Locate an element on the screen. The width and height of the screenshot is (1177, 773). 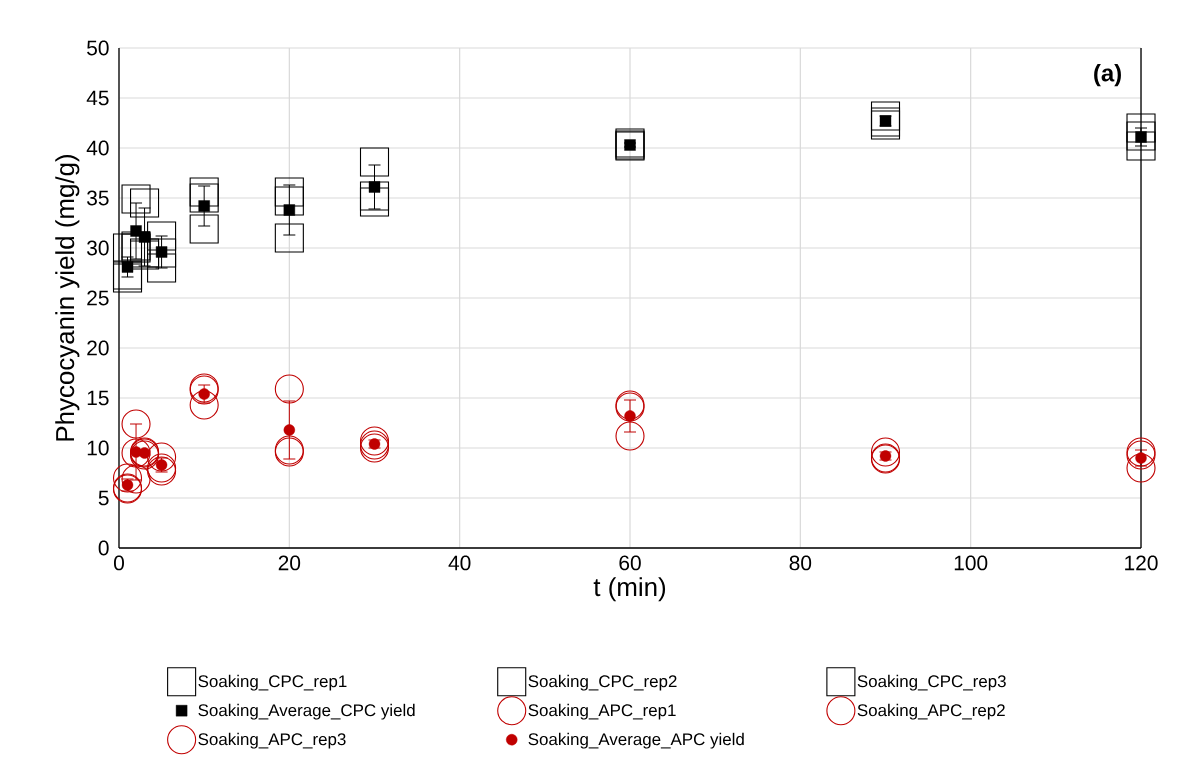
annotation: (a) is located at coordinates (1107, 75).